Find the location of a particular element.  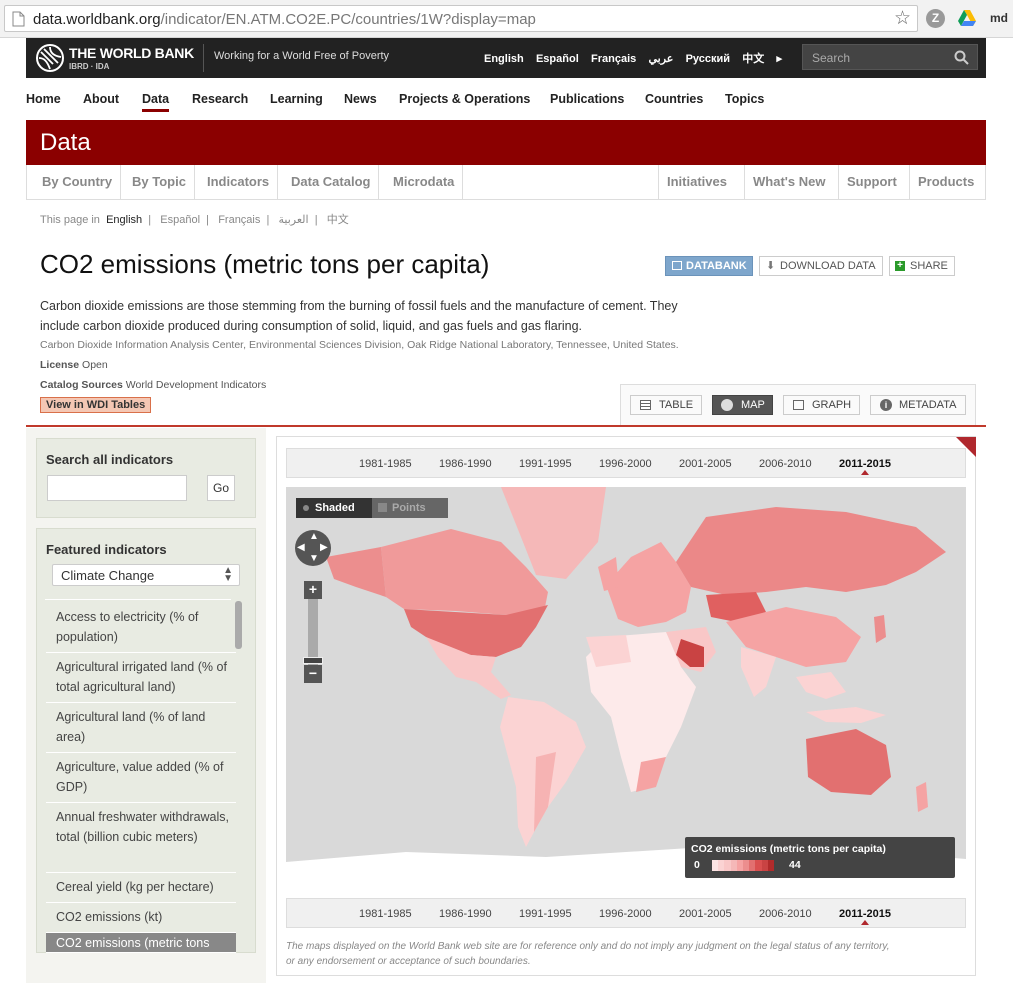

legend-title: CO2 emissions (metric tons per capita) is located at coordinates (788, 849).